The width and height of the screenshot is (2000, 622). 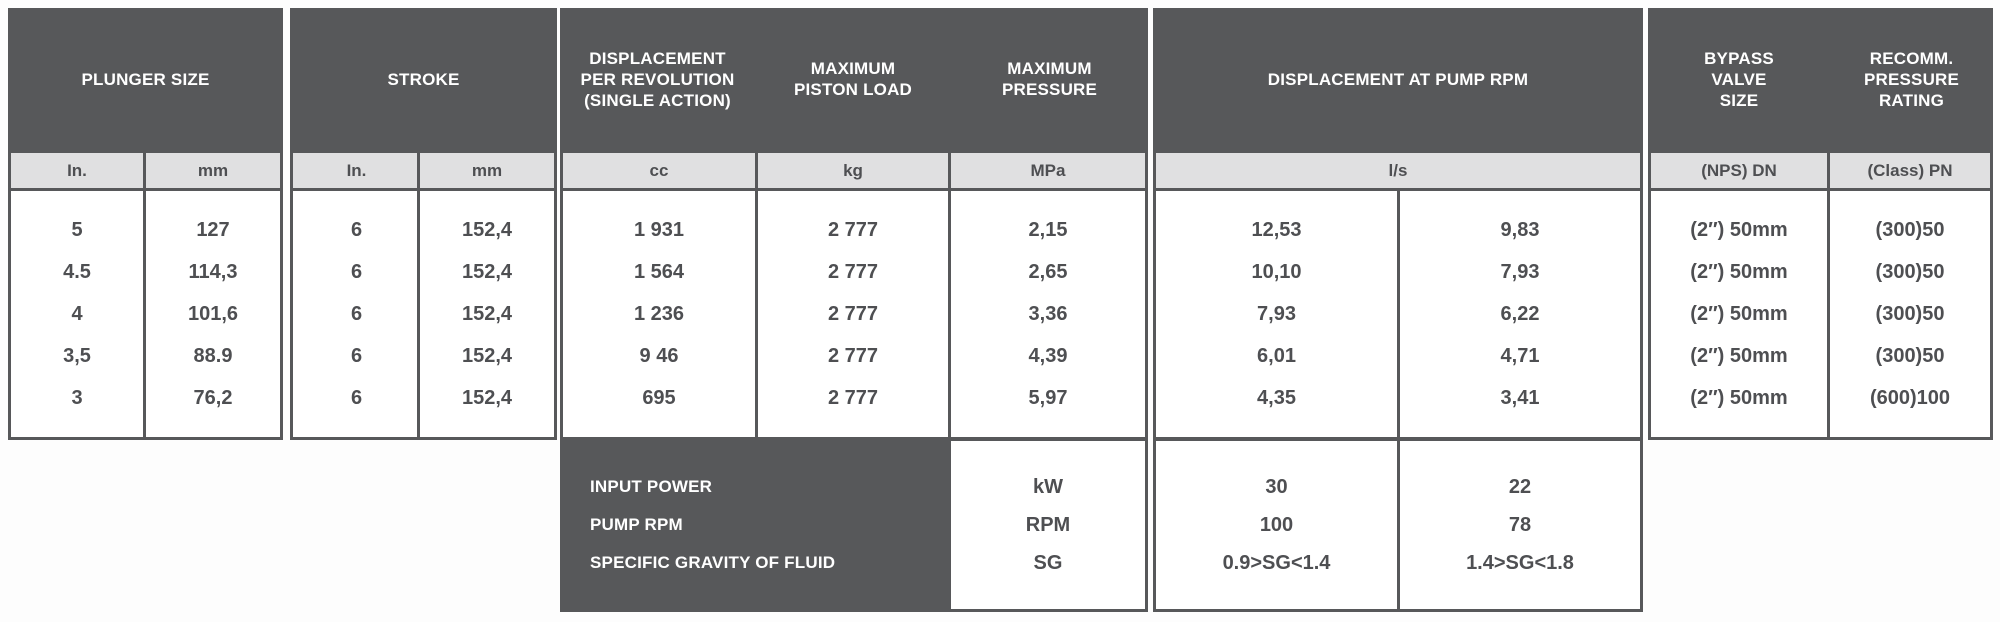 What do you see at coordinates (853, 314) in the screenshot?
I see `column-piston-load-kg: 2 777 2 777 2 777 2 777 2 777` at bounding box center [853, 314].